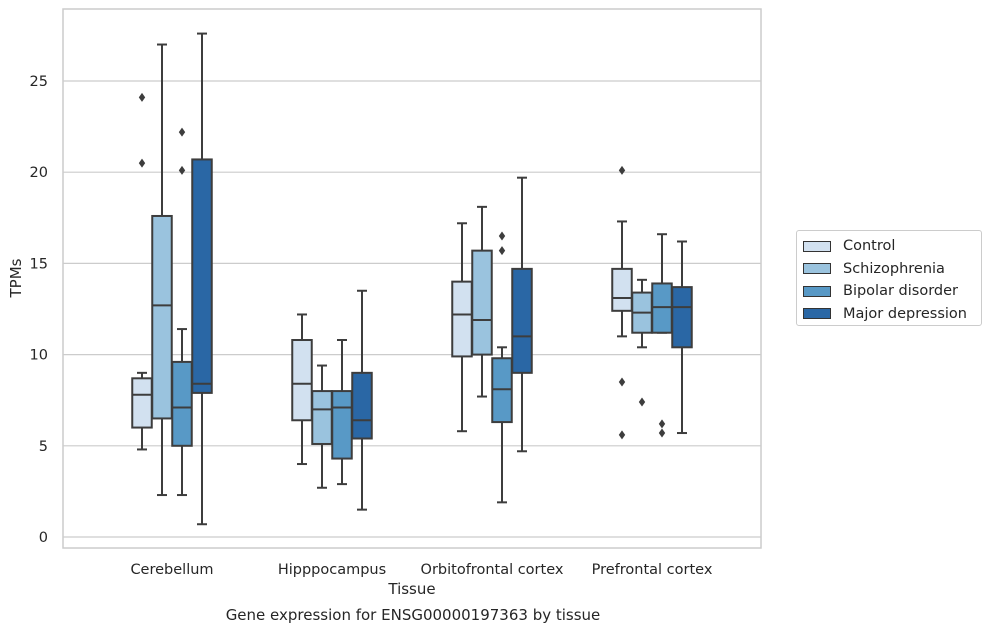  Describe the element at coordinates (43, 447) in the screenshot. I see `y-tick-label: 5` at that location.